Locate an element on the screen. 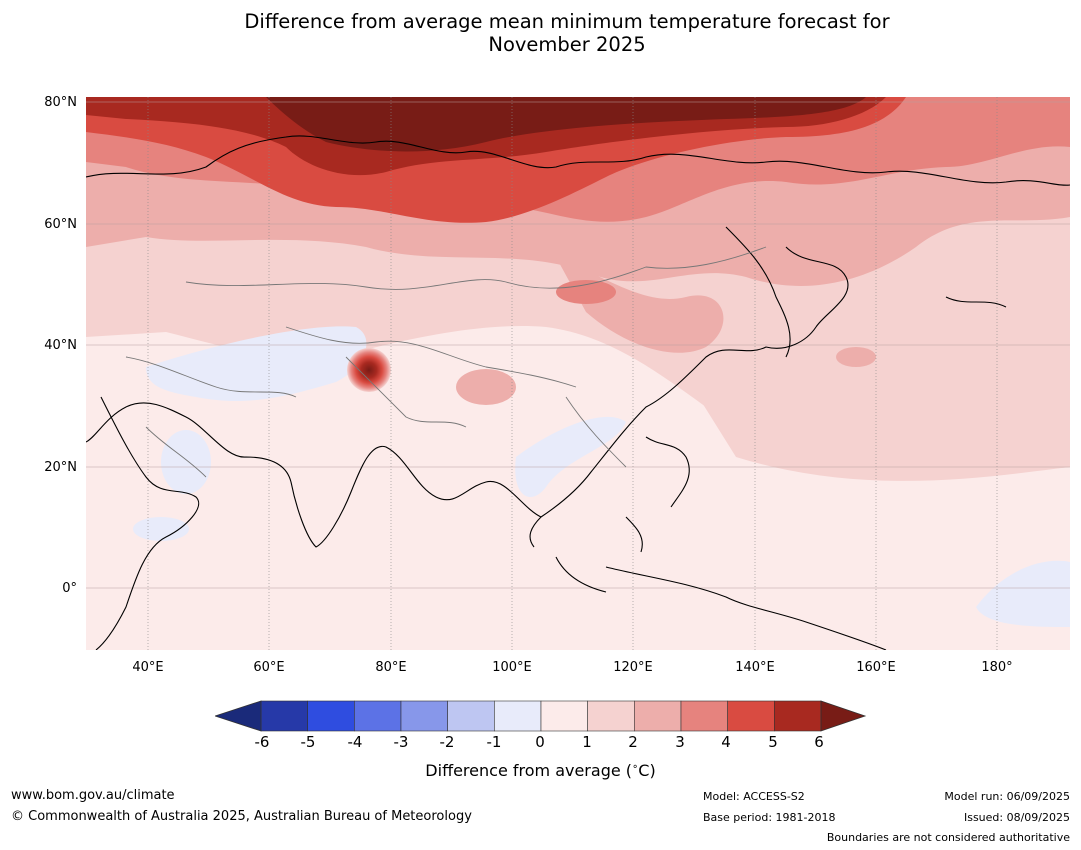 The height and width of the screenshot is (850, 1081). colorbar-tick: -6 is located at coordinates (262, 742).